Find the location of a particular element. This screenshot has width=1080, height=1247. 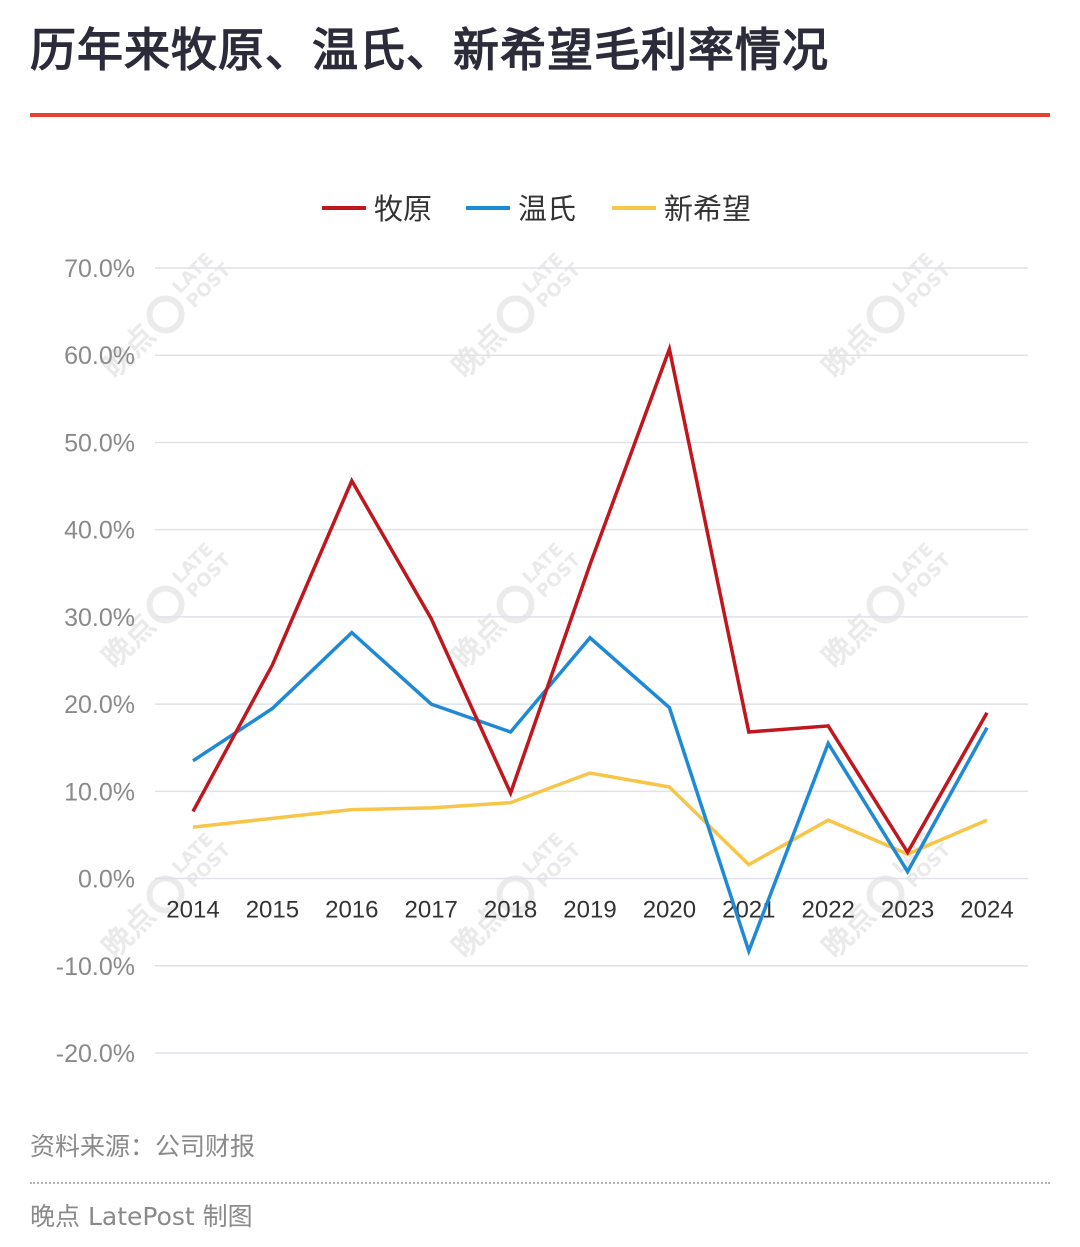

legend: 牧原 温氏 新希望 is located at coordinates (536, 209).